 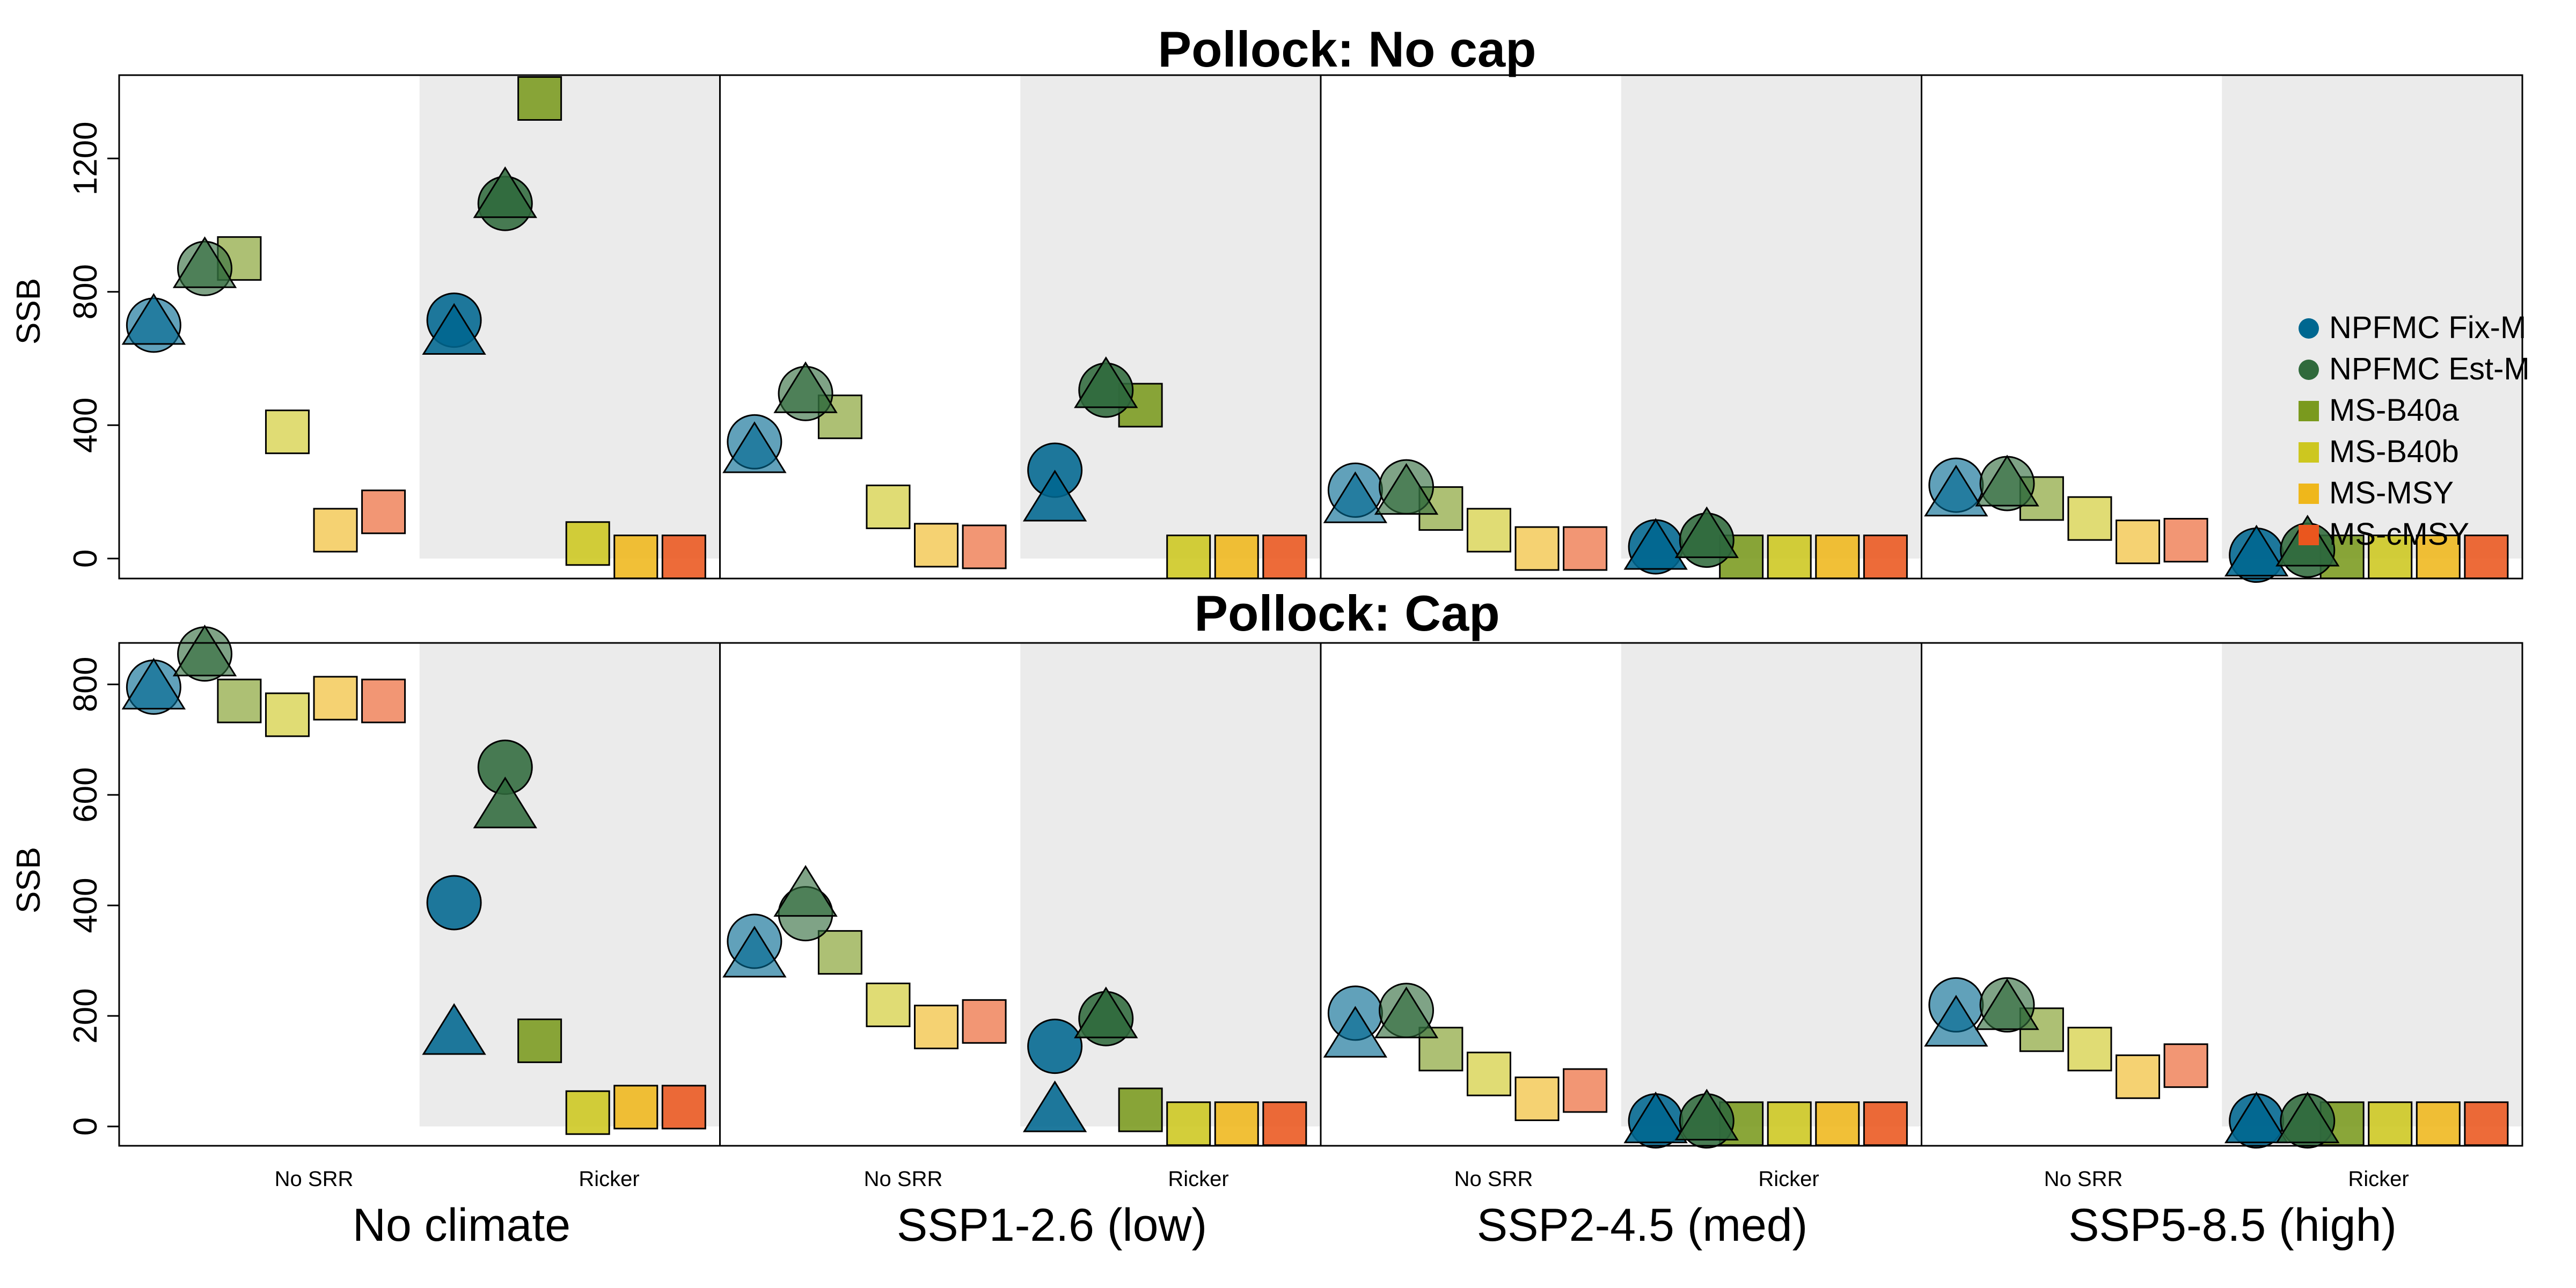 I want to click on circle-point, so click(x=1055, y=1046).